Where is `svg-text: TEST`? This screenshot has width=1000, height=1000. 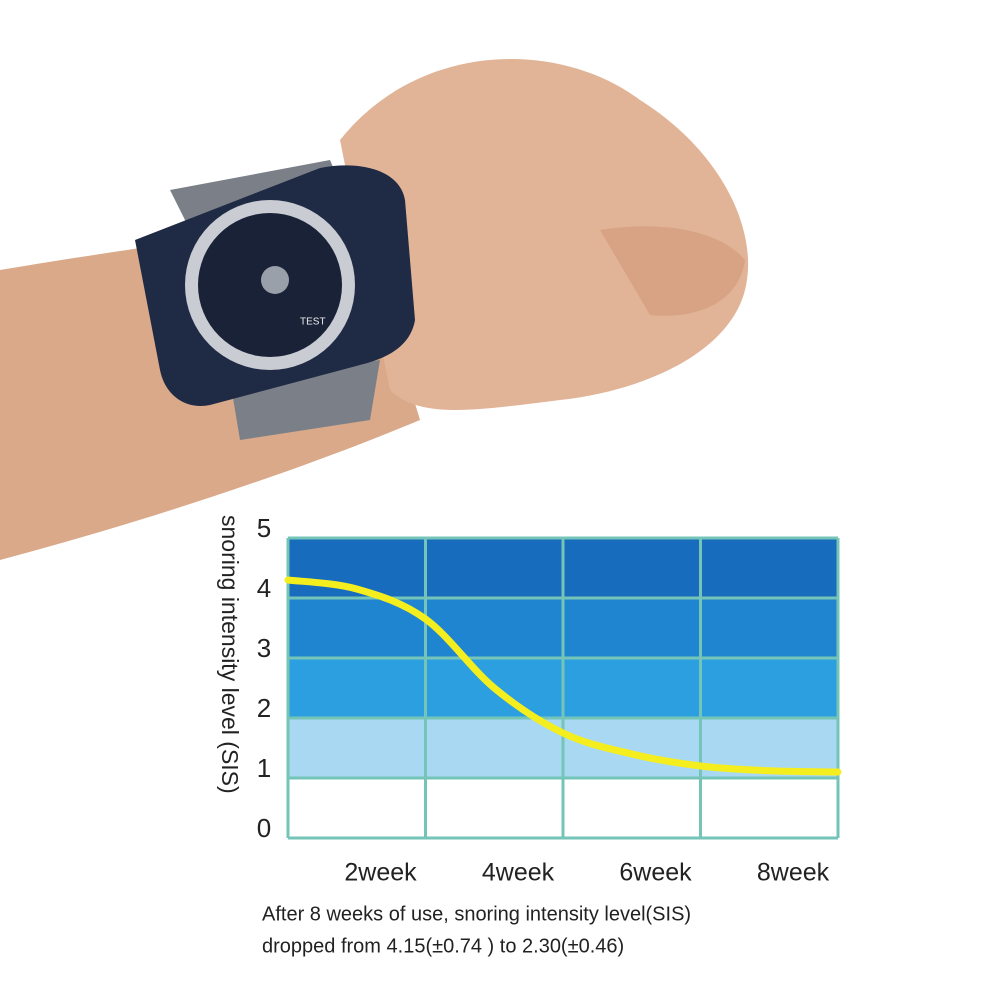
svg-text: TEST is located at coordinates (313, 322).